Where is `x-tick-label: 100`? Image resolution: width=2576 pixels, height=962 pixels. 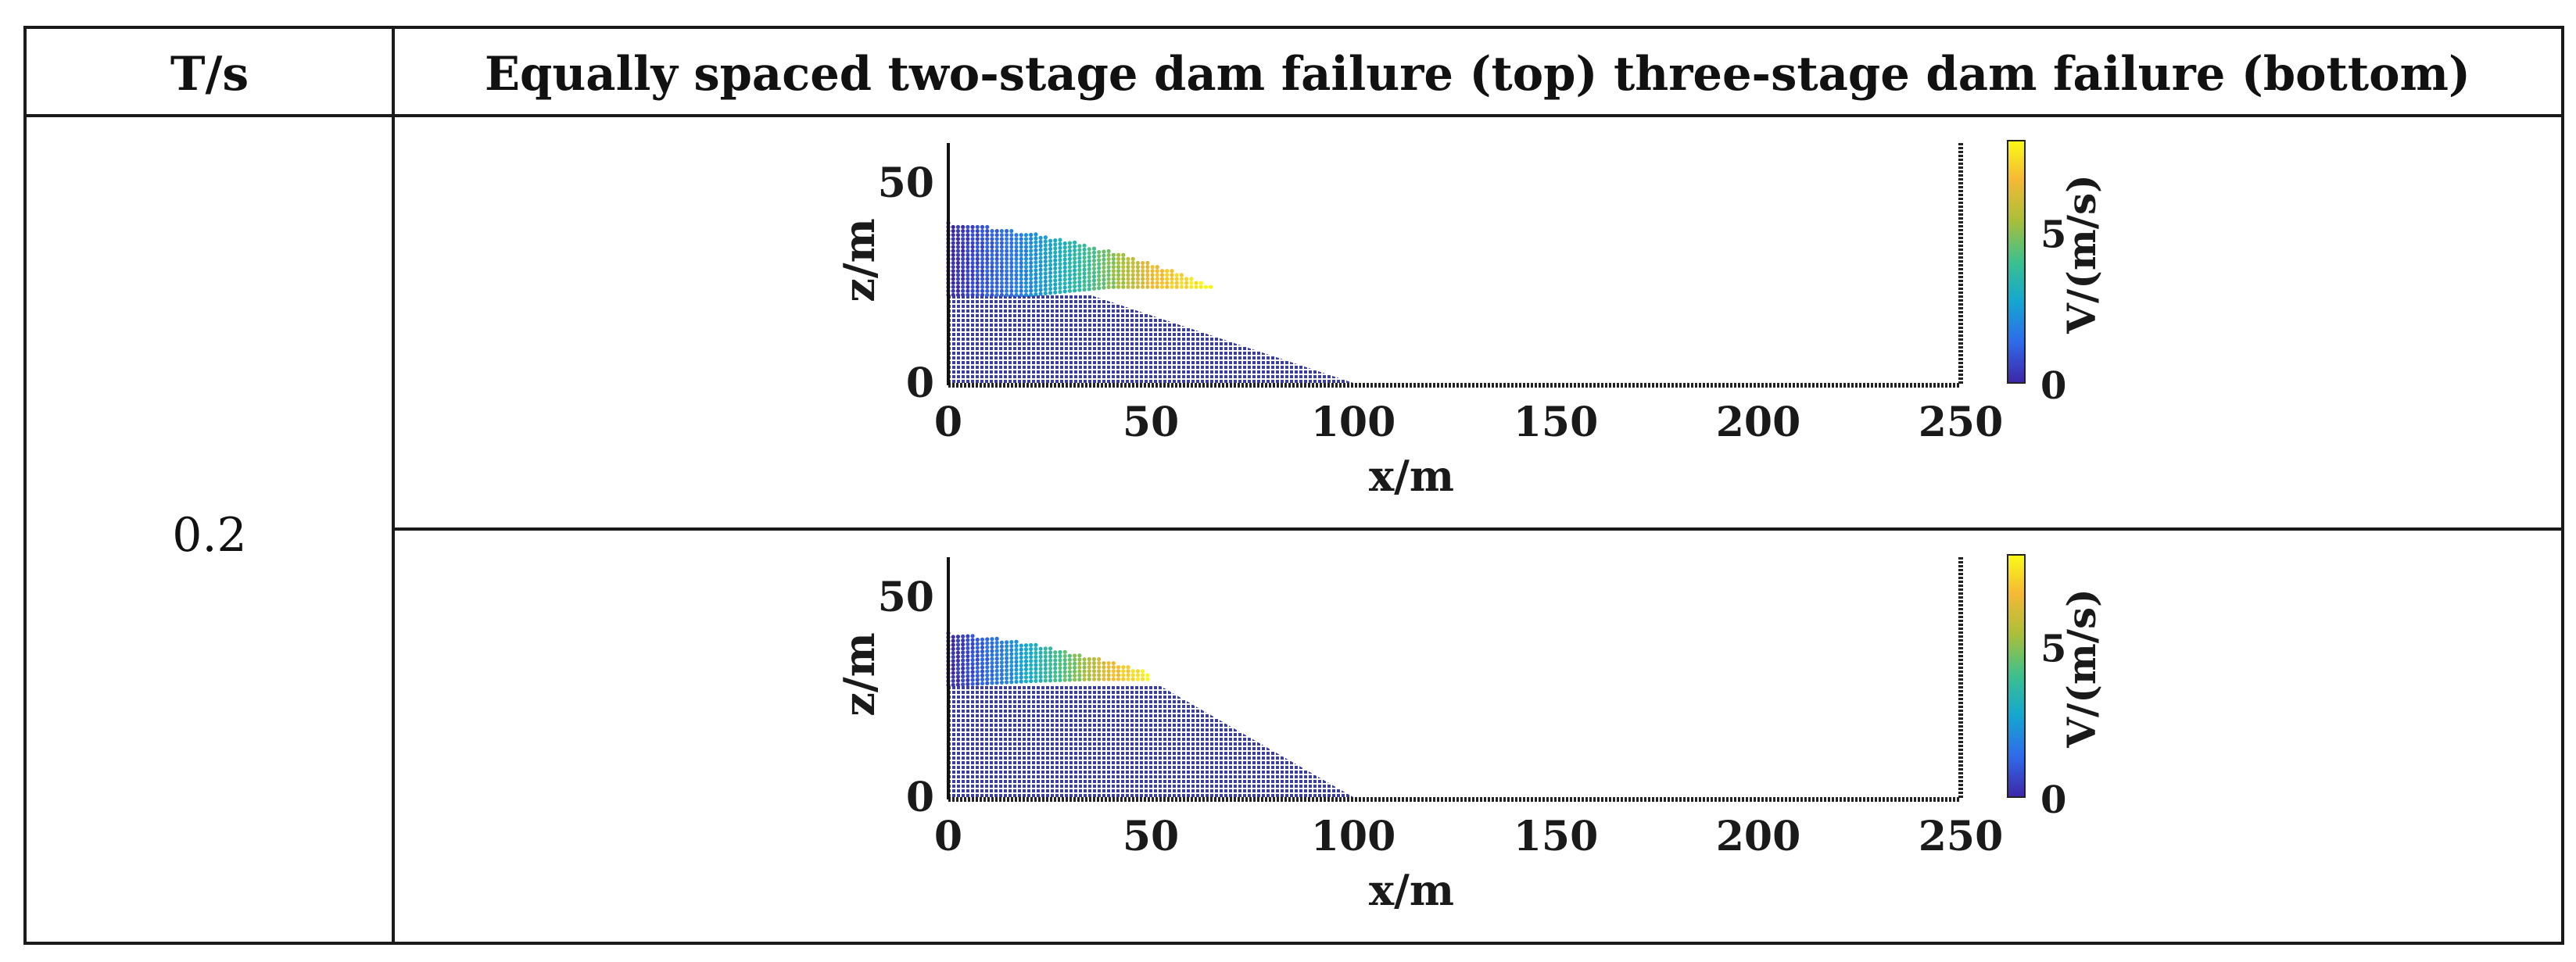 x-tick-label: 100 is located at coordinates (1353, 423).